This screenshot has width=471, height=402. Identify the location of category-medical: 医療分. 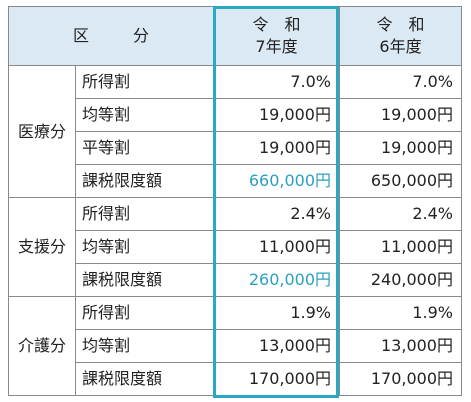
(42, 131).